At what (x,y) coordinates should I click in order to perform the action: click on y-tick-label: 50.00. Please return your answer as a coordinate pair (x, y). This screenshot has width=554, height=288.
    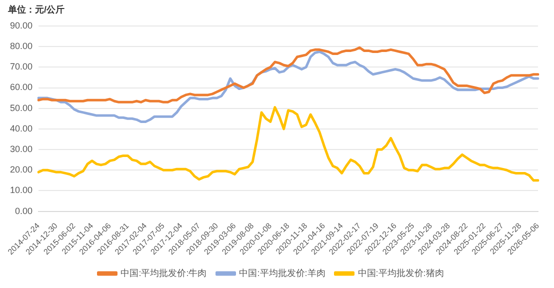
    Looking at the image, I should click on (21, 107).